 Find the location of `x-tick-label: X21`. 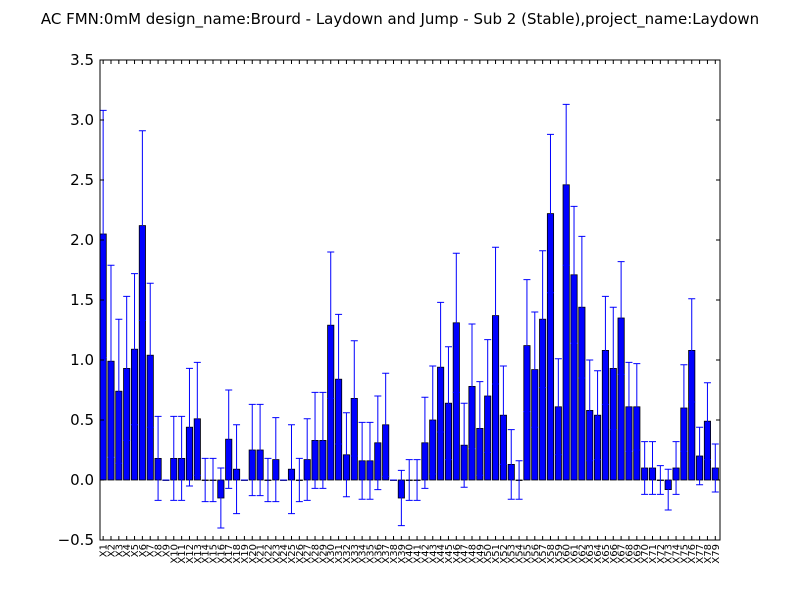

x-tick-label: X21 is located at coordinates (261, 554).